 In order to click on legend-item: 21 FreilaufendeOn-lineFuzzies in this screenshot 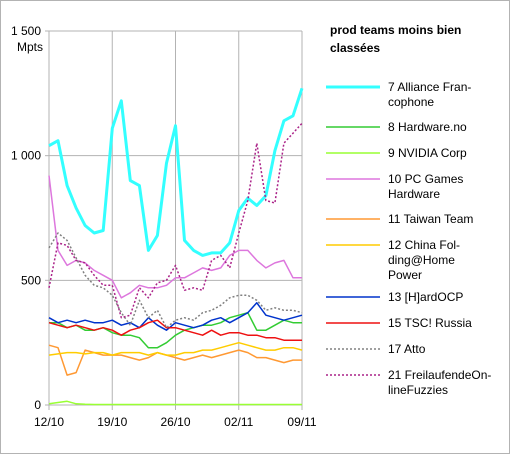, I will do `click(408, 382)`.